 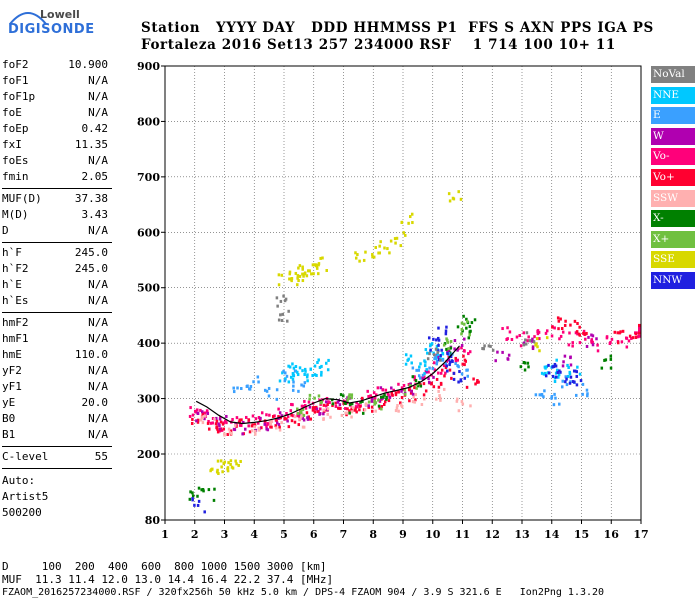 What do you see at coordinates (148, 66) in the screenshot?
I see `y-tick-label: 900` at bounding box center [148, 66].